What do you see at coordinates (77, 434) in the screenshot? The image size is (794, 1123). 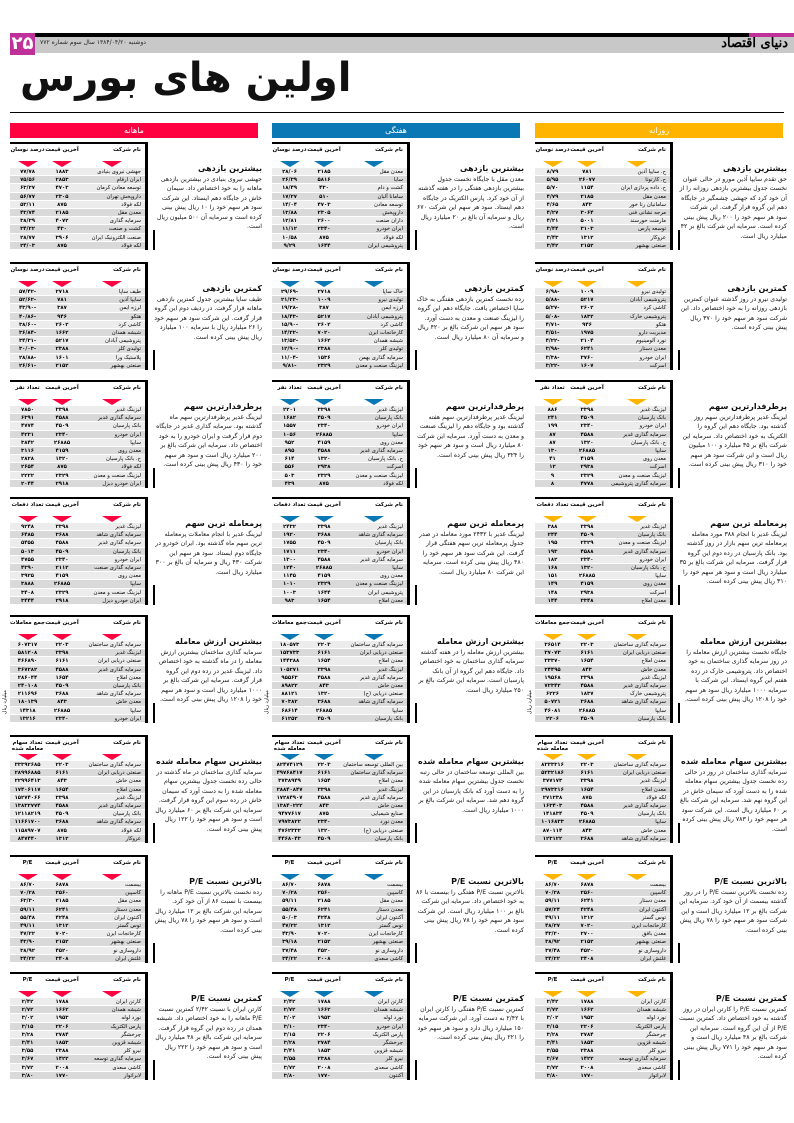 I see `table-row: ایران خودرو ۲۳۴۰ ۴۲۳۱` at bounding box center [77, 434].